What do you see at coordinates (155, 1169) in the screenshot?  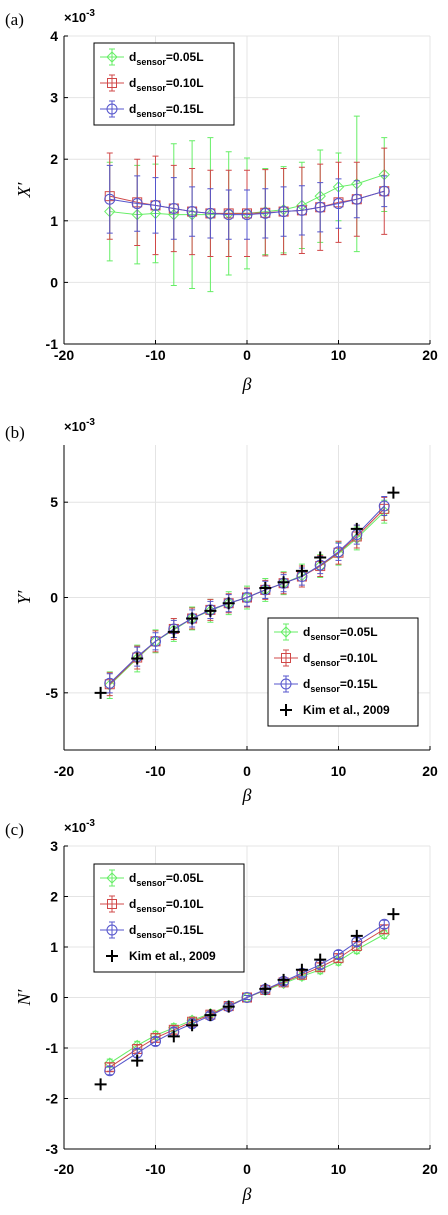 I see `x-tick-label: -10` at bounding box center [155, 1169].